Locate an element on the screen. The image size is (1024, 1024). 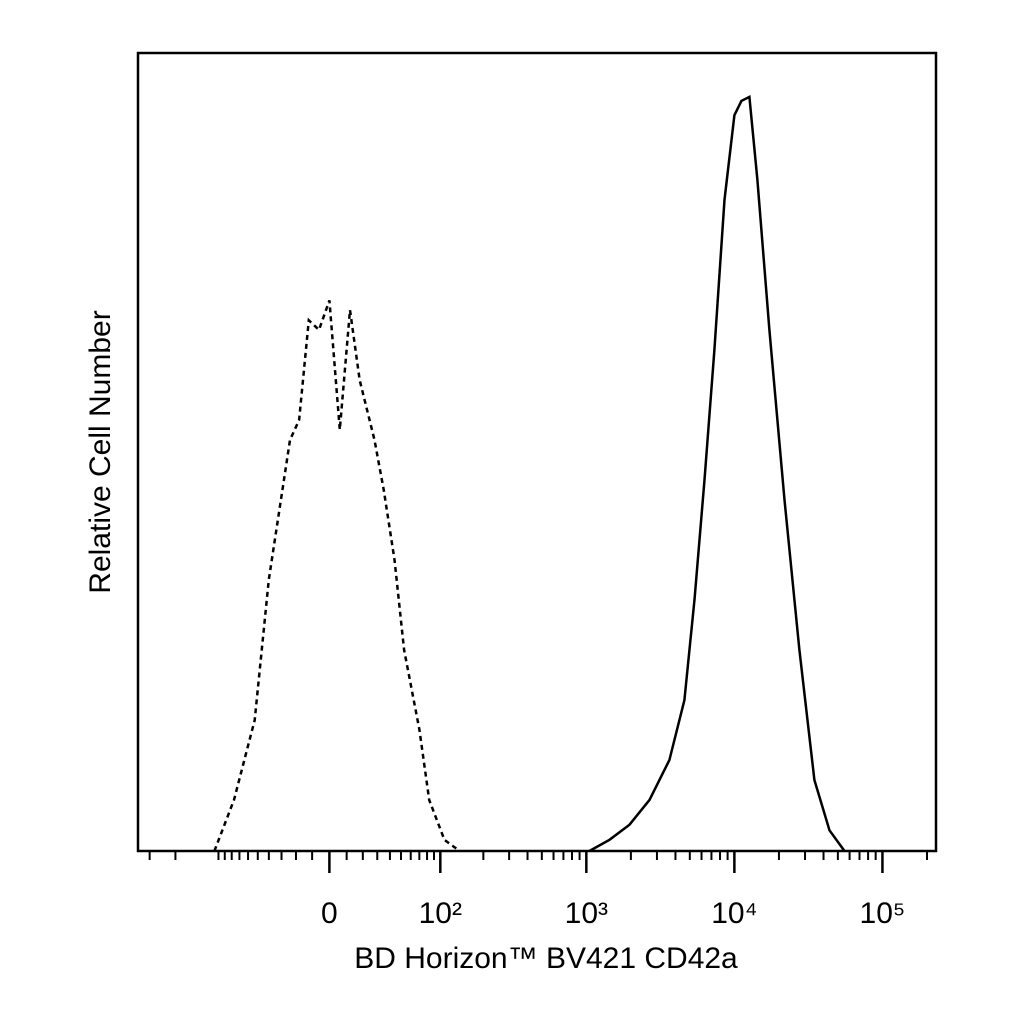
x-tick-label: 10⁵ is located at coordinates (883, 913).